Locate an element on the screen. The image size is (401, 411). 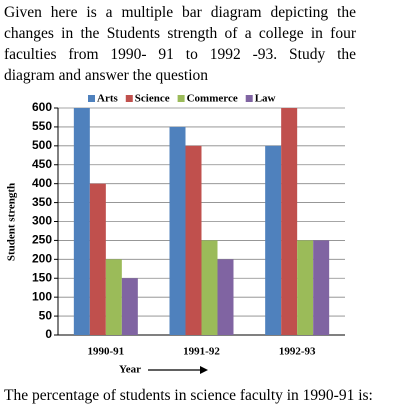
y-tick-label: 50 is located at coordinates (46, 315).